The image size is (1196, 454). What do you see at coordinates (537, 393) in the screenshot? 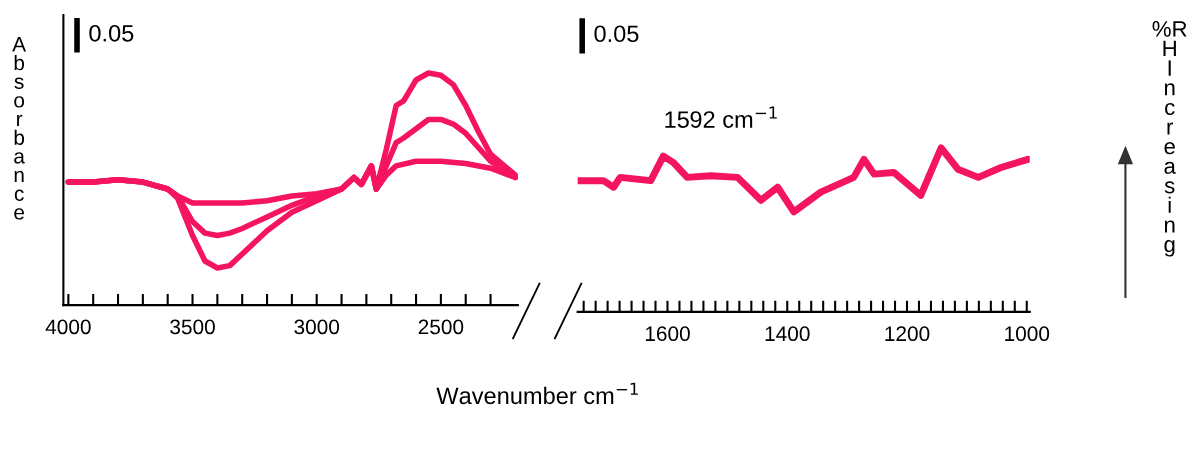
I see `x-axis-title: Wavenumber cm$^{−1}$` at bounding box center [537, 393].